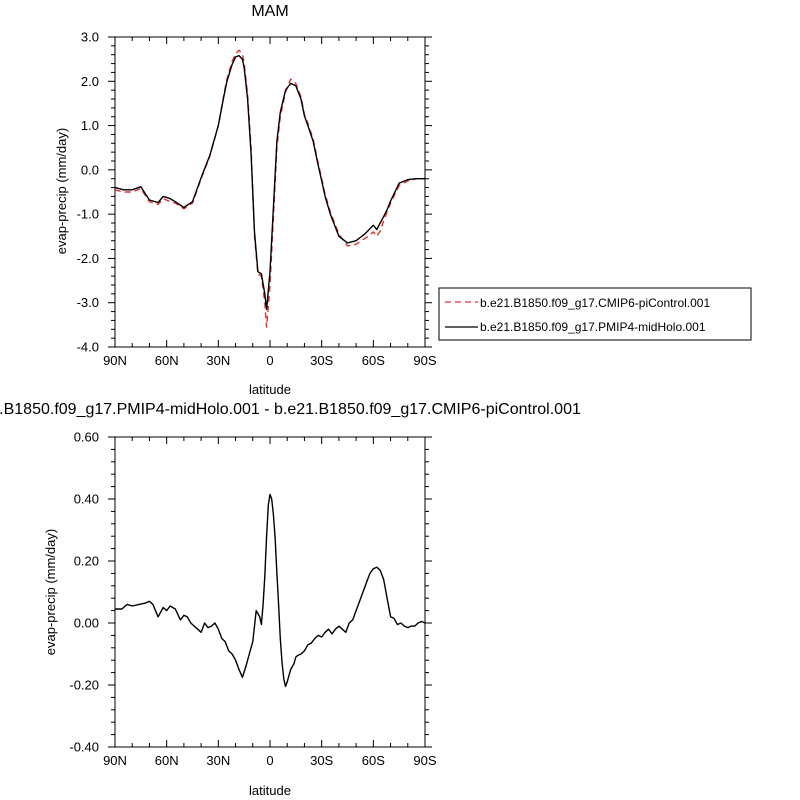 The image size is (800, 800). I want to click on series-line-picontrol, so click(269, 188).